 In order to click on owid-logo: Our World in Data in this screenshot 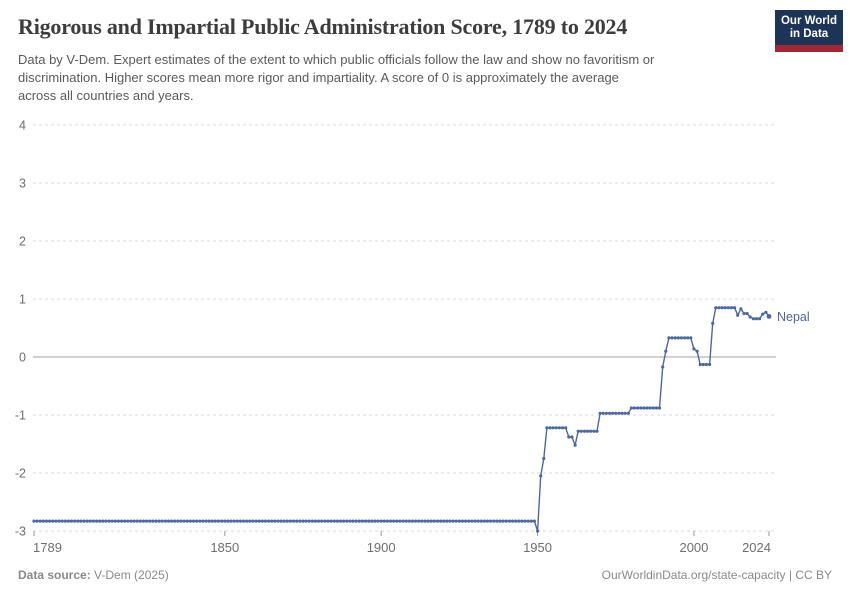, I will do `click(809, 31)`.